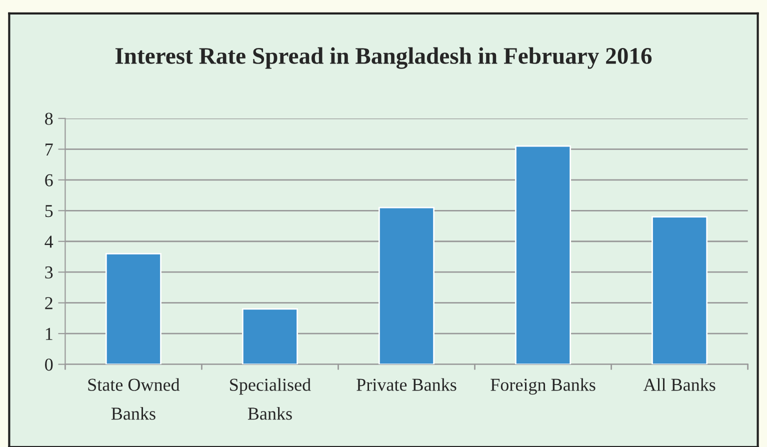  I want to click on y-tick-label: 7, so click(49, 150).